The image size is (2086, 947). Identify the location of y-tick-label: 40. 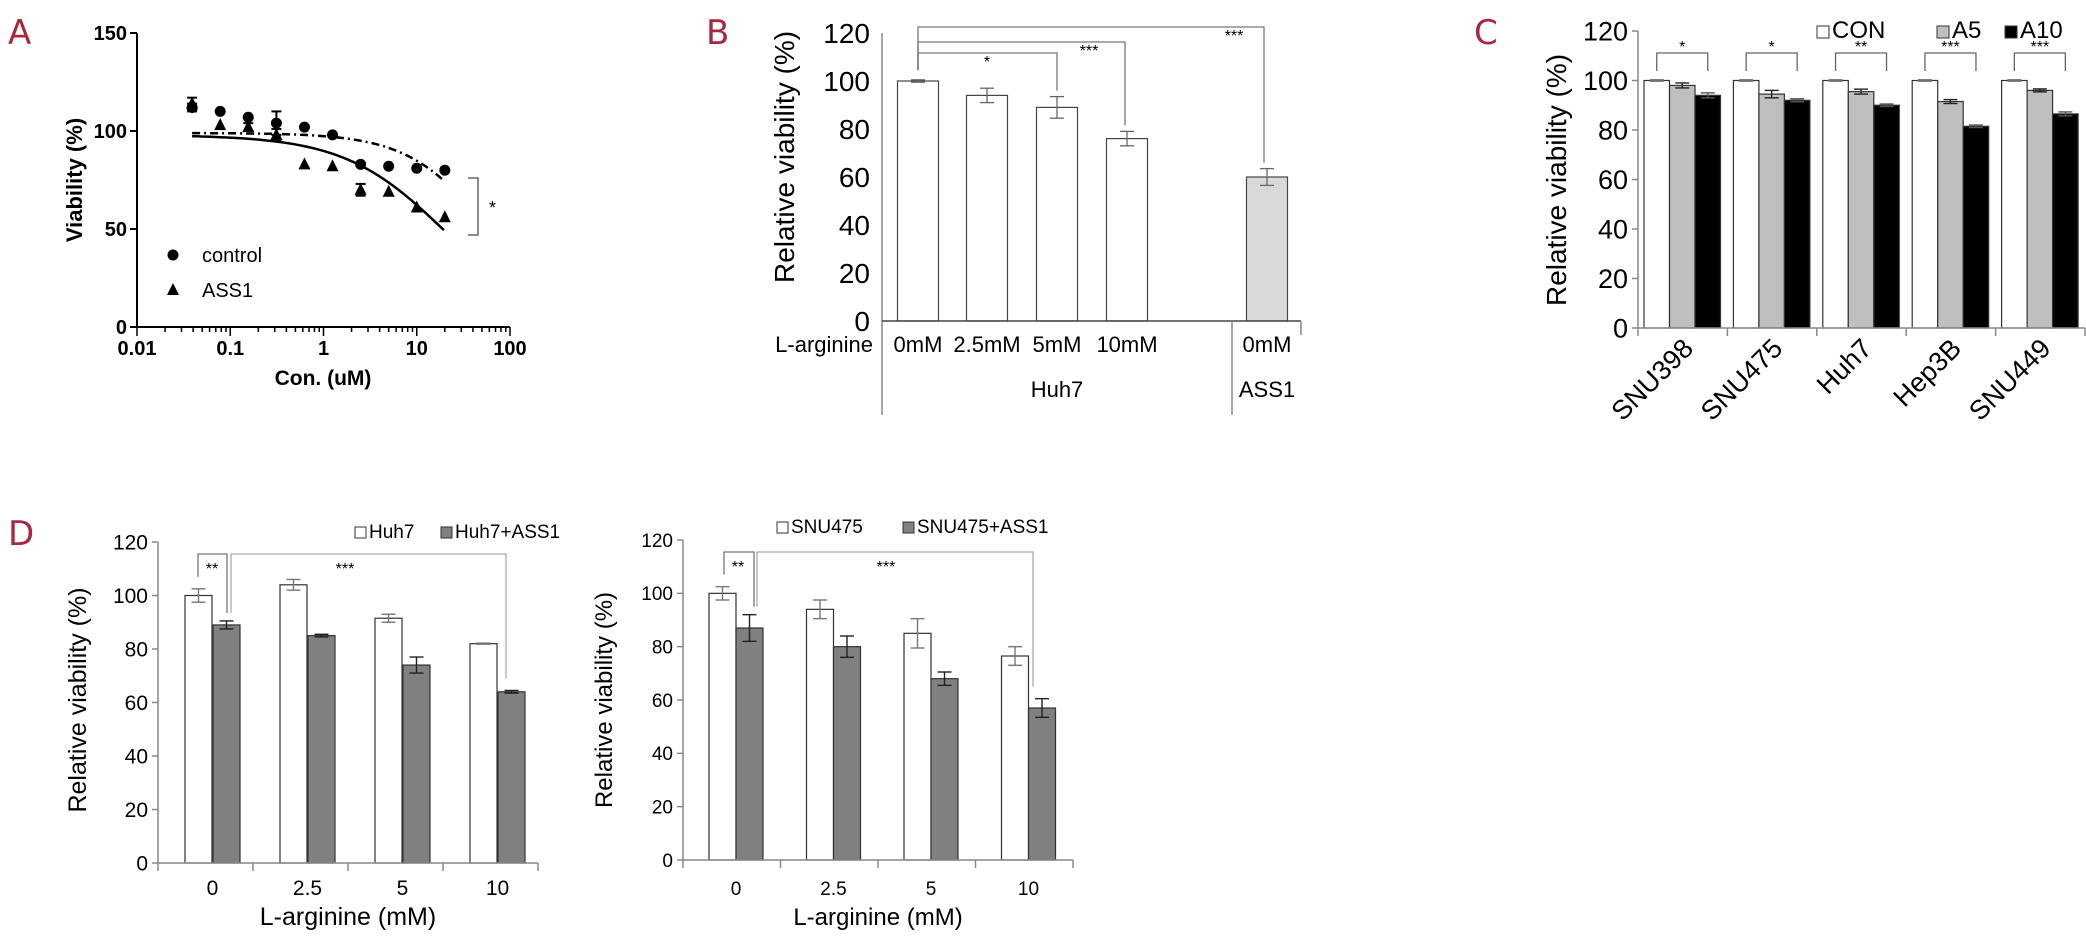
(854, 225).